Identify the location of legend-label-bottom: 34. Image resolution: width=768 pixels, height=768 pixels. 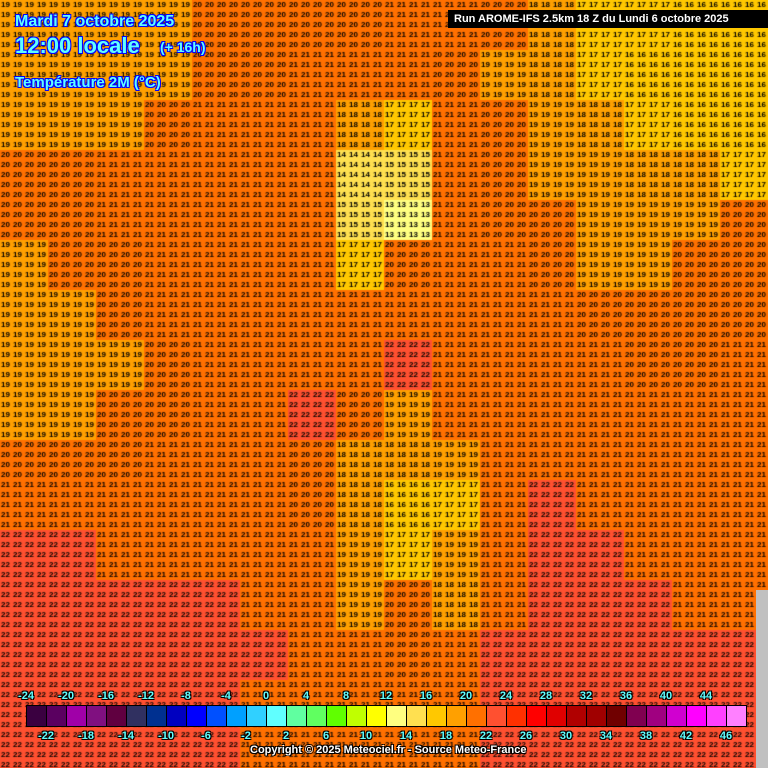
(606, 736).